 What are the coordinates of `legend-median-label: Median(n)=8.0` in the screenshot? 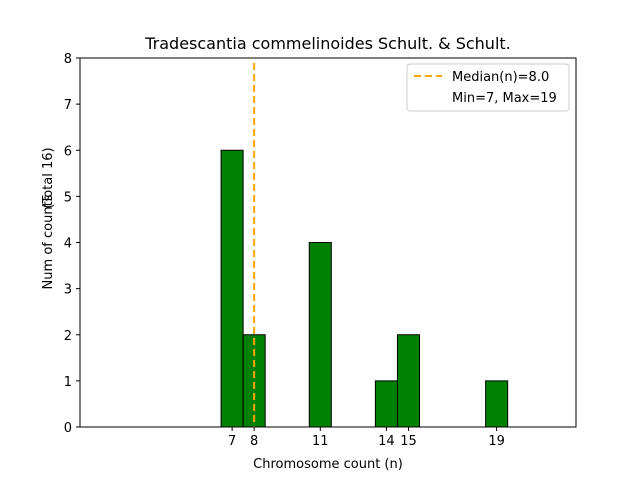 It's located at (500, 77).